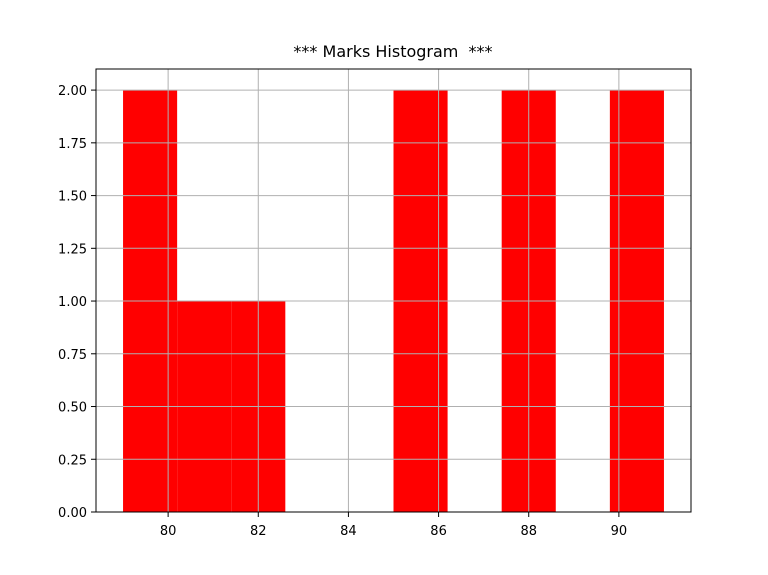 The width and height of the screenshot is (768, 575). What do you see at coordinates (393, 525) in the screenshot?
I see `x-axis: 80 82 84 86 88 90` at bounding box center [393, 525].